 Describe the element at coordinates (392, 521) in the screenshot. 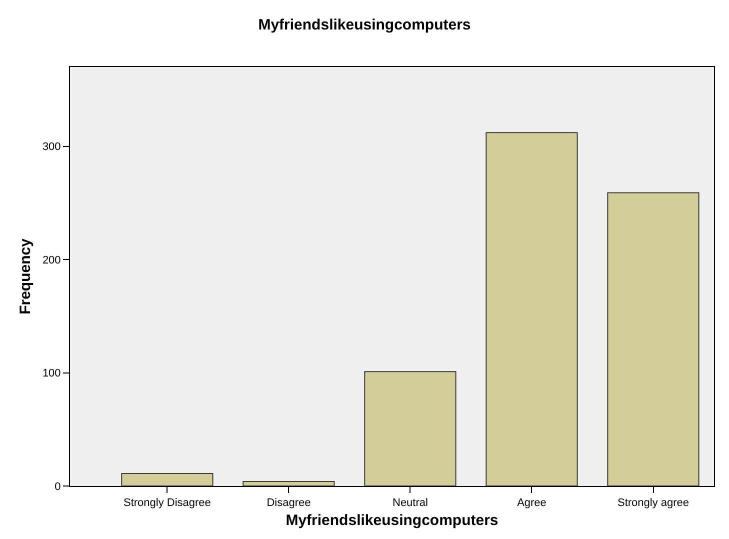

I see `x-axis-title: Myfriendslikeusingcomputers` at that location.